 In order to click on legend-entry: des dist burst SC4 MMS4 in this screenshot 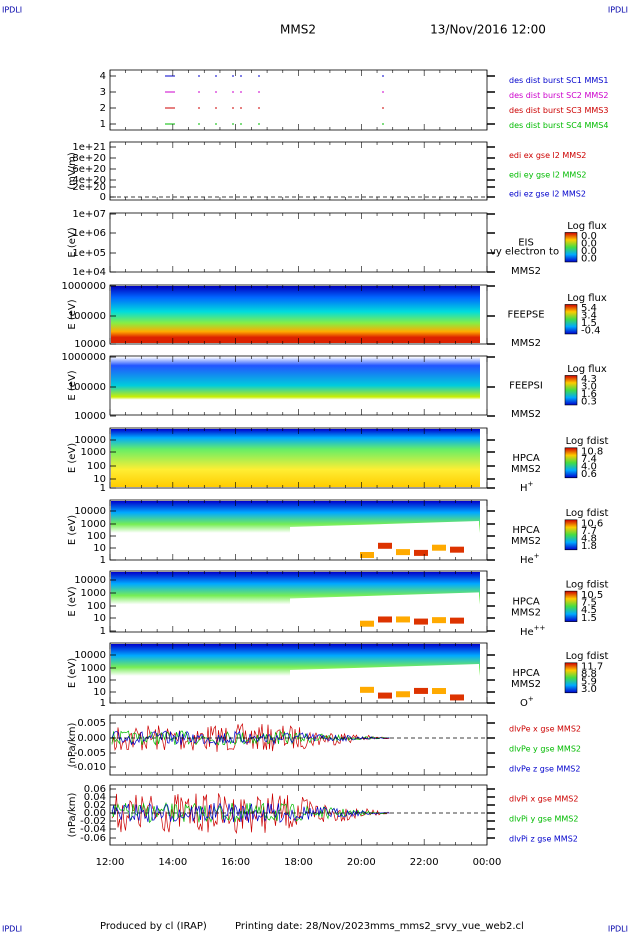, I will do `click(558, 125)`.